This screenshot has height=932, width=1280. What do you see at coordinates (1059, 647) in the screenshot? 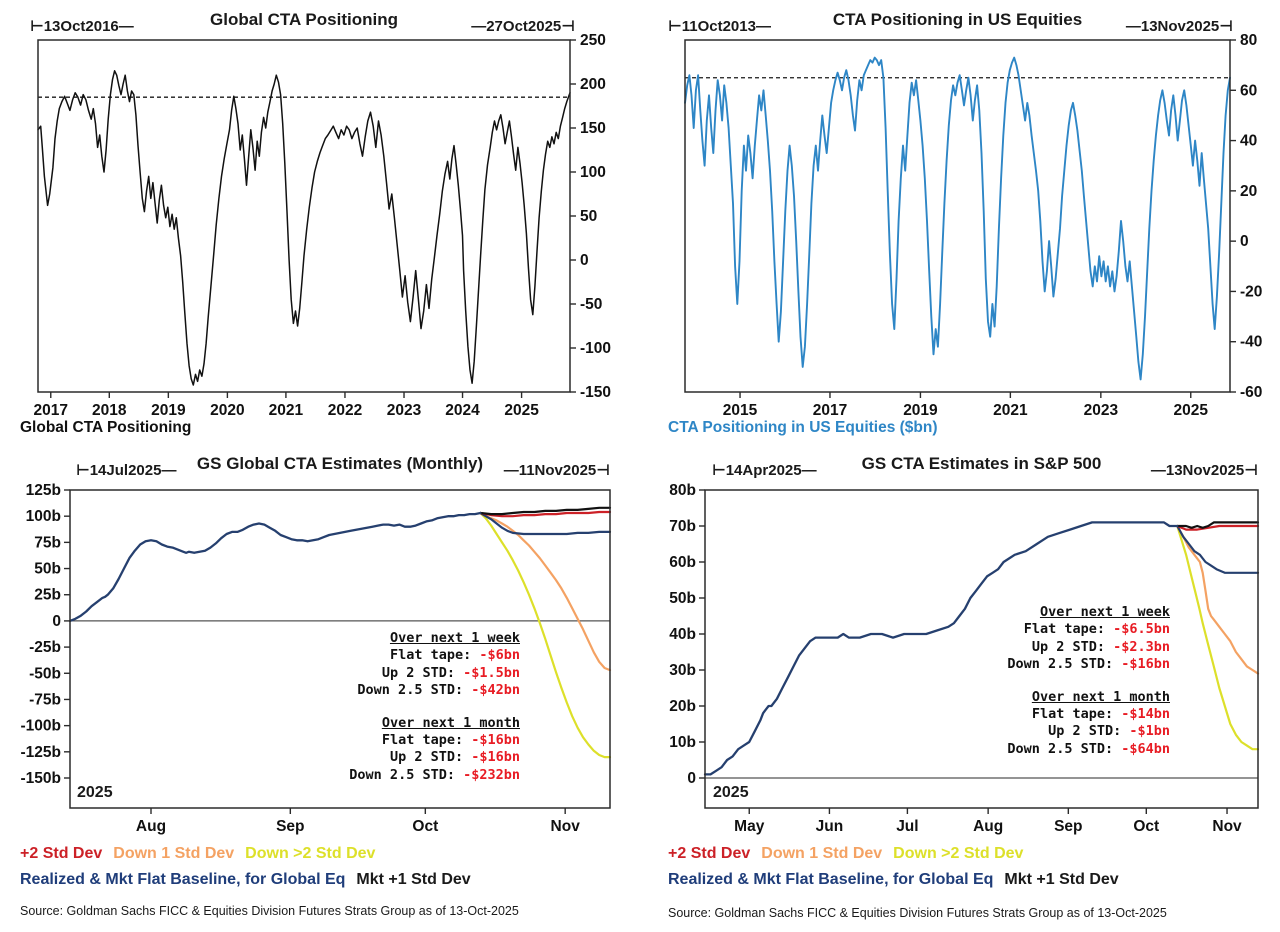
I see `annotation-row: Up 2 STD: -$2.3bn` at bounding box center [1059, 647].